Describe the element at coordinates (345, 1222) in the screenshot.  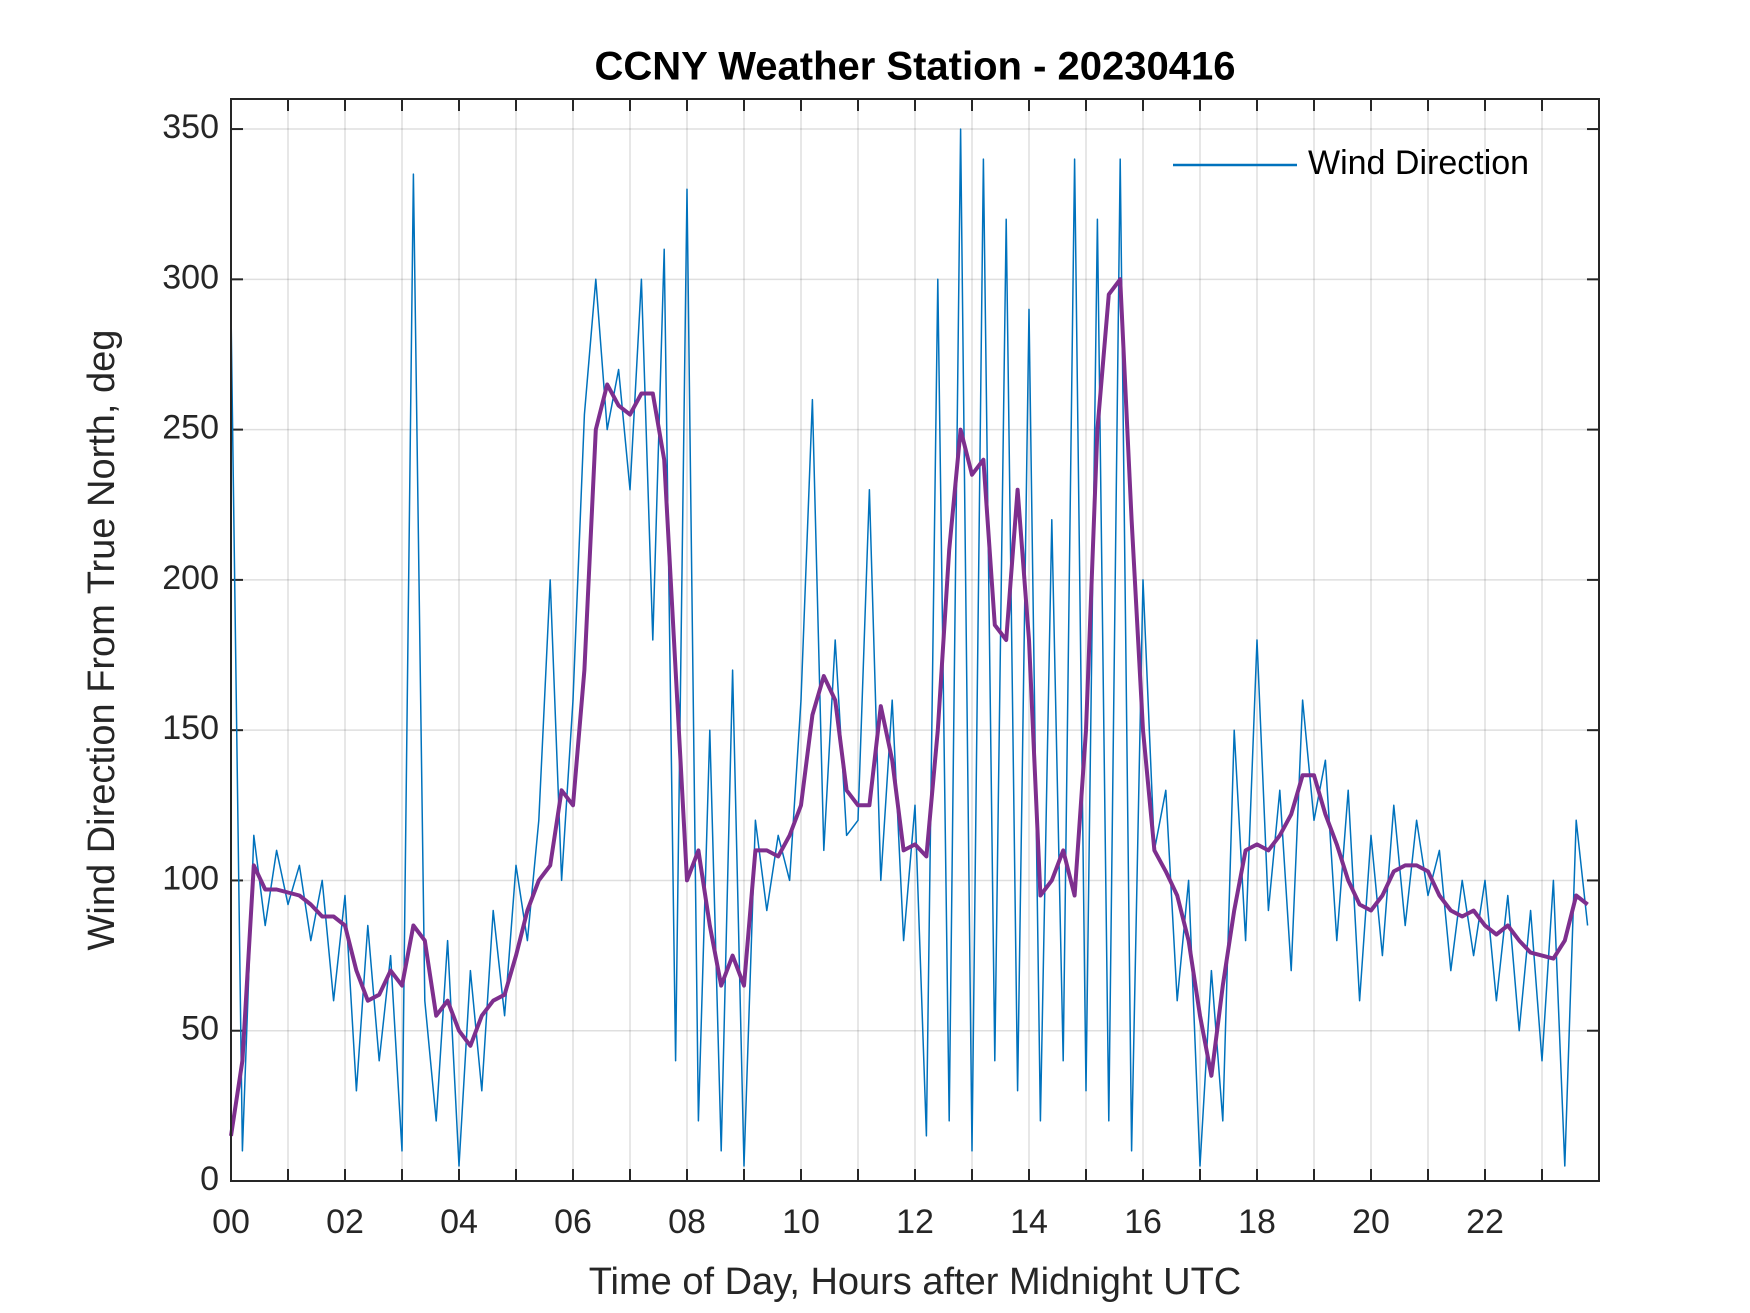
I see `x-tick-label: 02` at that location.